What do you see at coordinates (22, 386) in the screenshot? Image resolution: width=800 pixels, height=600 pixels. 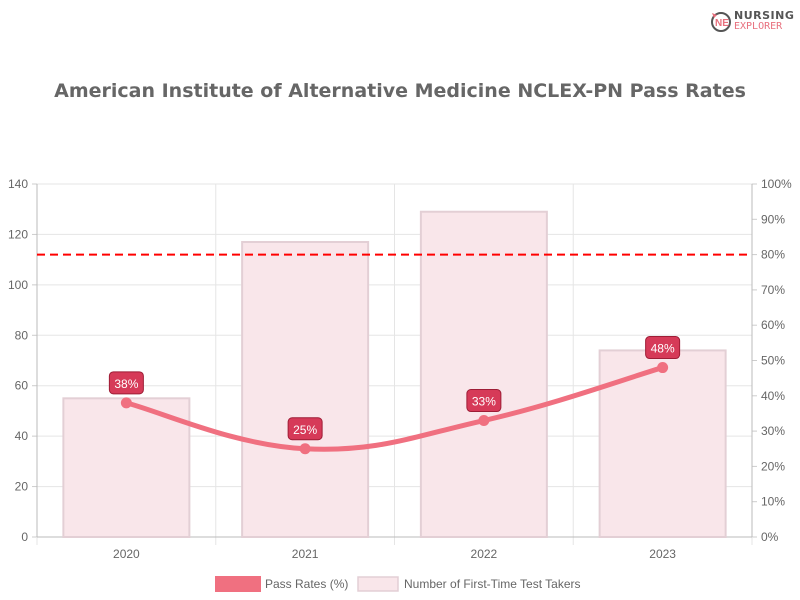 I see `y-left-tick-label: 60` at bounding box center [22, 386].